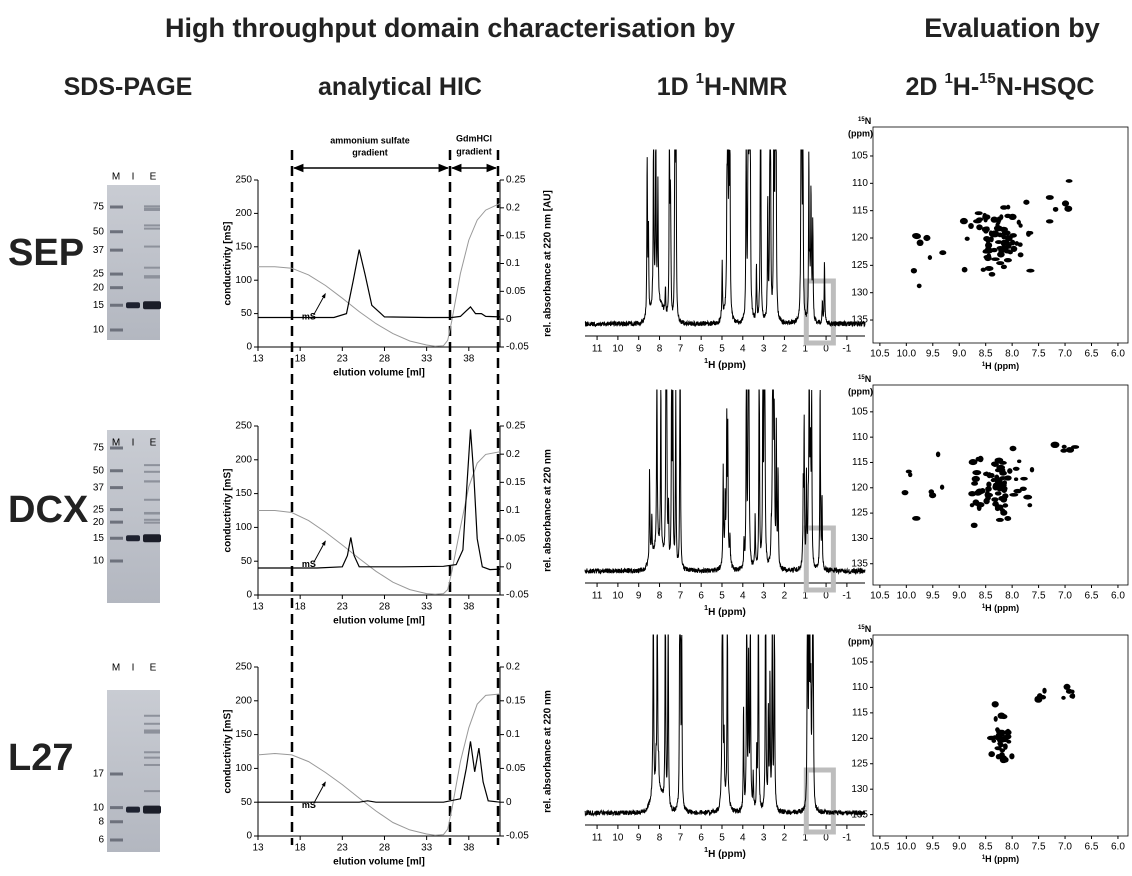 The height and width of the screenshot is (876, 1132). I want to click on x-tick-label: 10.5, so click(880, 354).